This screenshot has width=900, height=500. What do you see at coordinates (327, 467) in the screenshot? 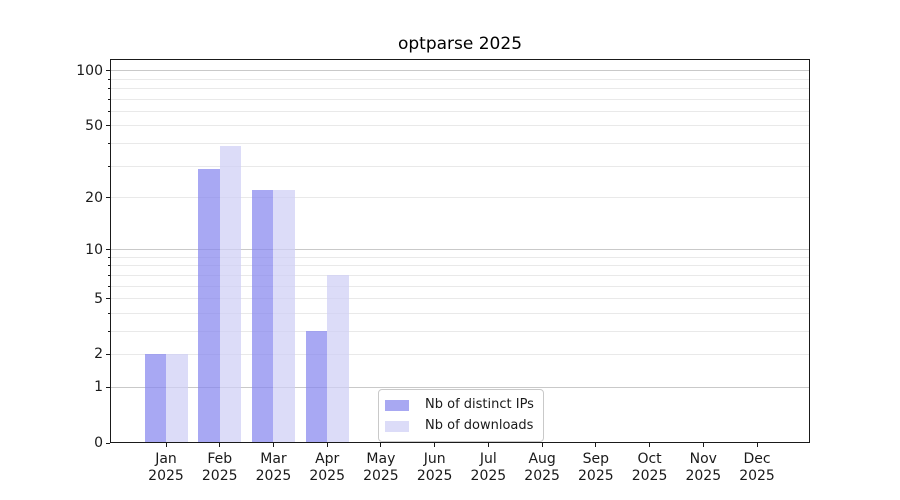
I see `x-tick-label: Apr 2025` at bounding box center [327, 467].